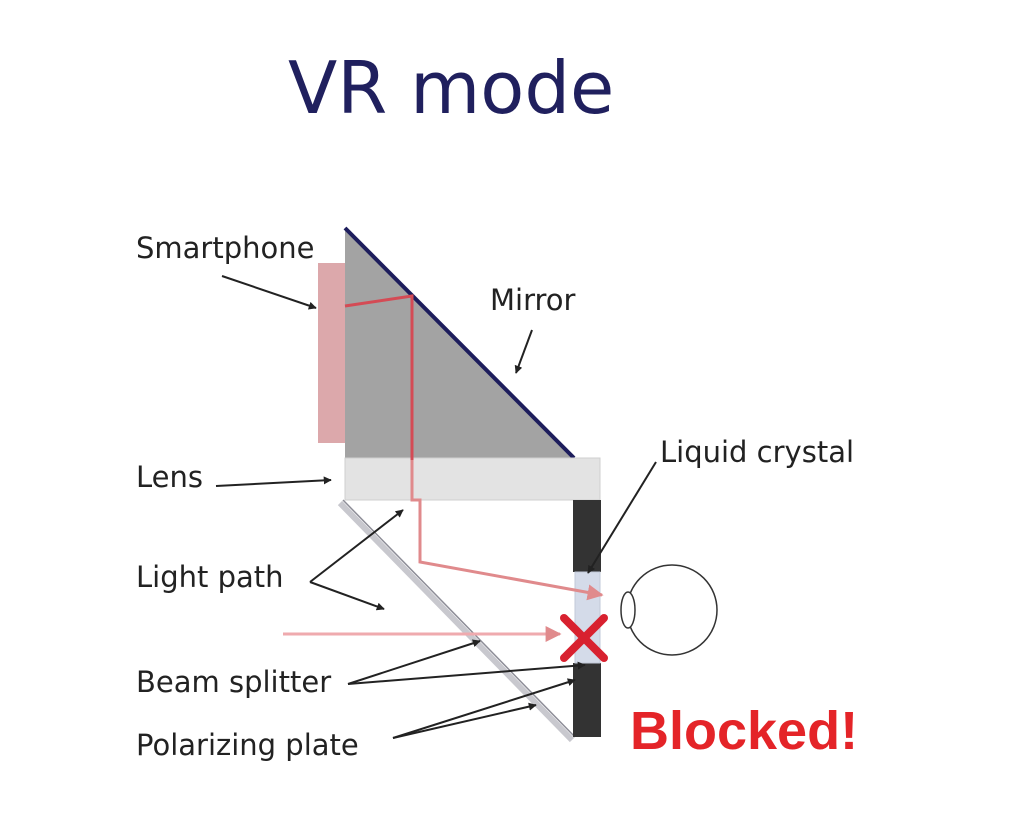 The width and height of the screenshot is (1011, 826). Describe the element at coordinates (234, 682) in the screenshot. I see `beam-splitter-label: Beam splitter` at that location.